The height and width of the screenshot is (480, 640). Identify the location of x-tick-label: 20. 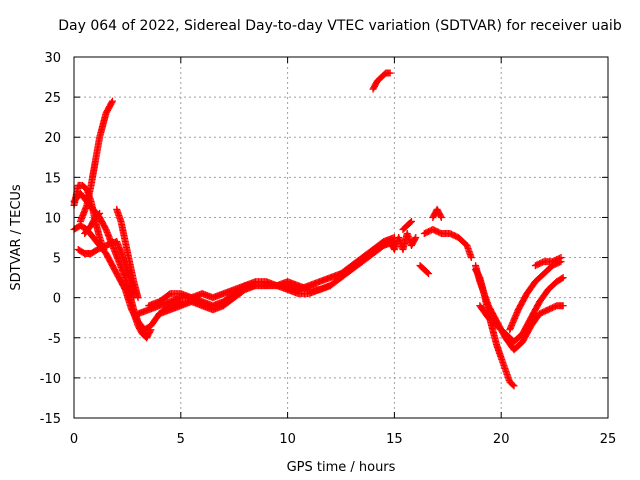
(501, 439).